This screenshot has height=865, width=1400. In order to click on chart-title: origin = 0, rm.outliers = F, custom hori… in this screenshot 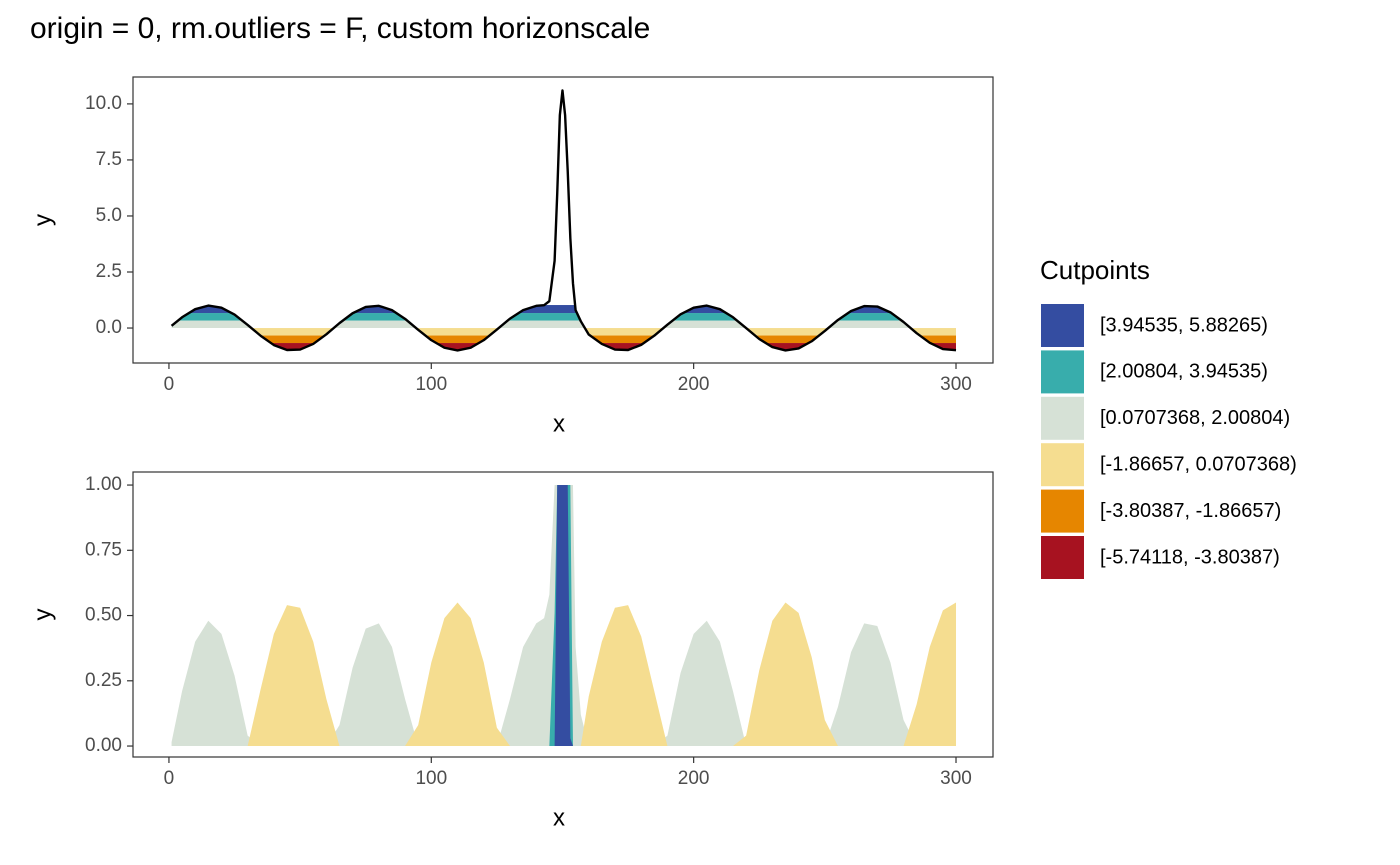, I will do `click(340, 28)`.